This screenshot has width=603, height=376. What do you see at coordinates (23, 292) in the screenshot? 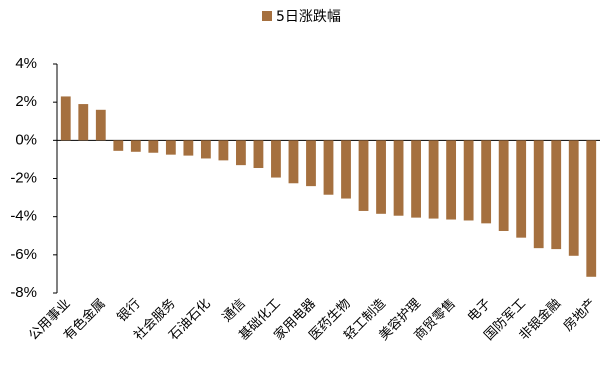
I see `y-tick-label: -8%` at bounding box center [23, 292].